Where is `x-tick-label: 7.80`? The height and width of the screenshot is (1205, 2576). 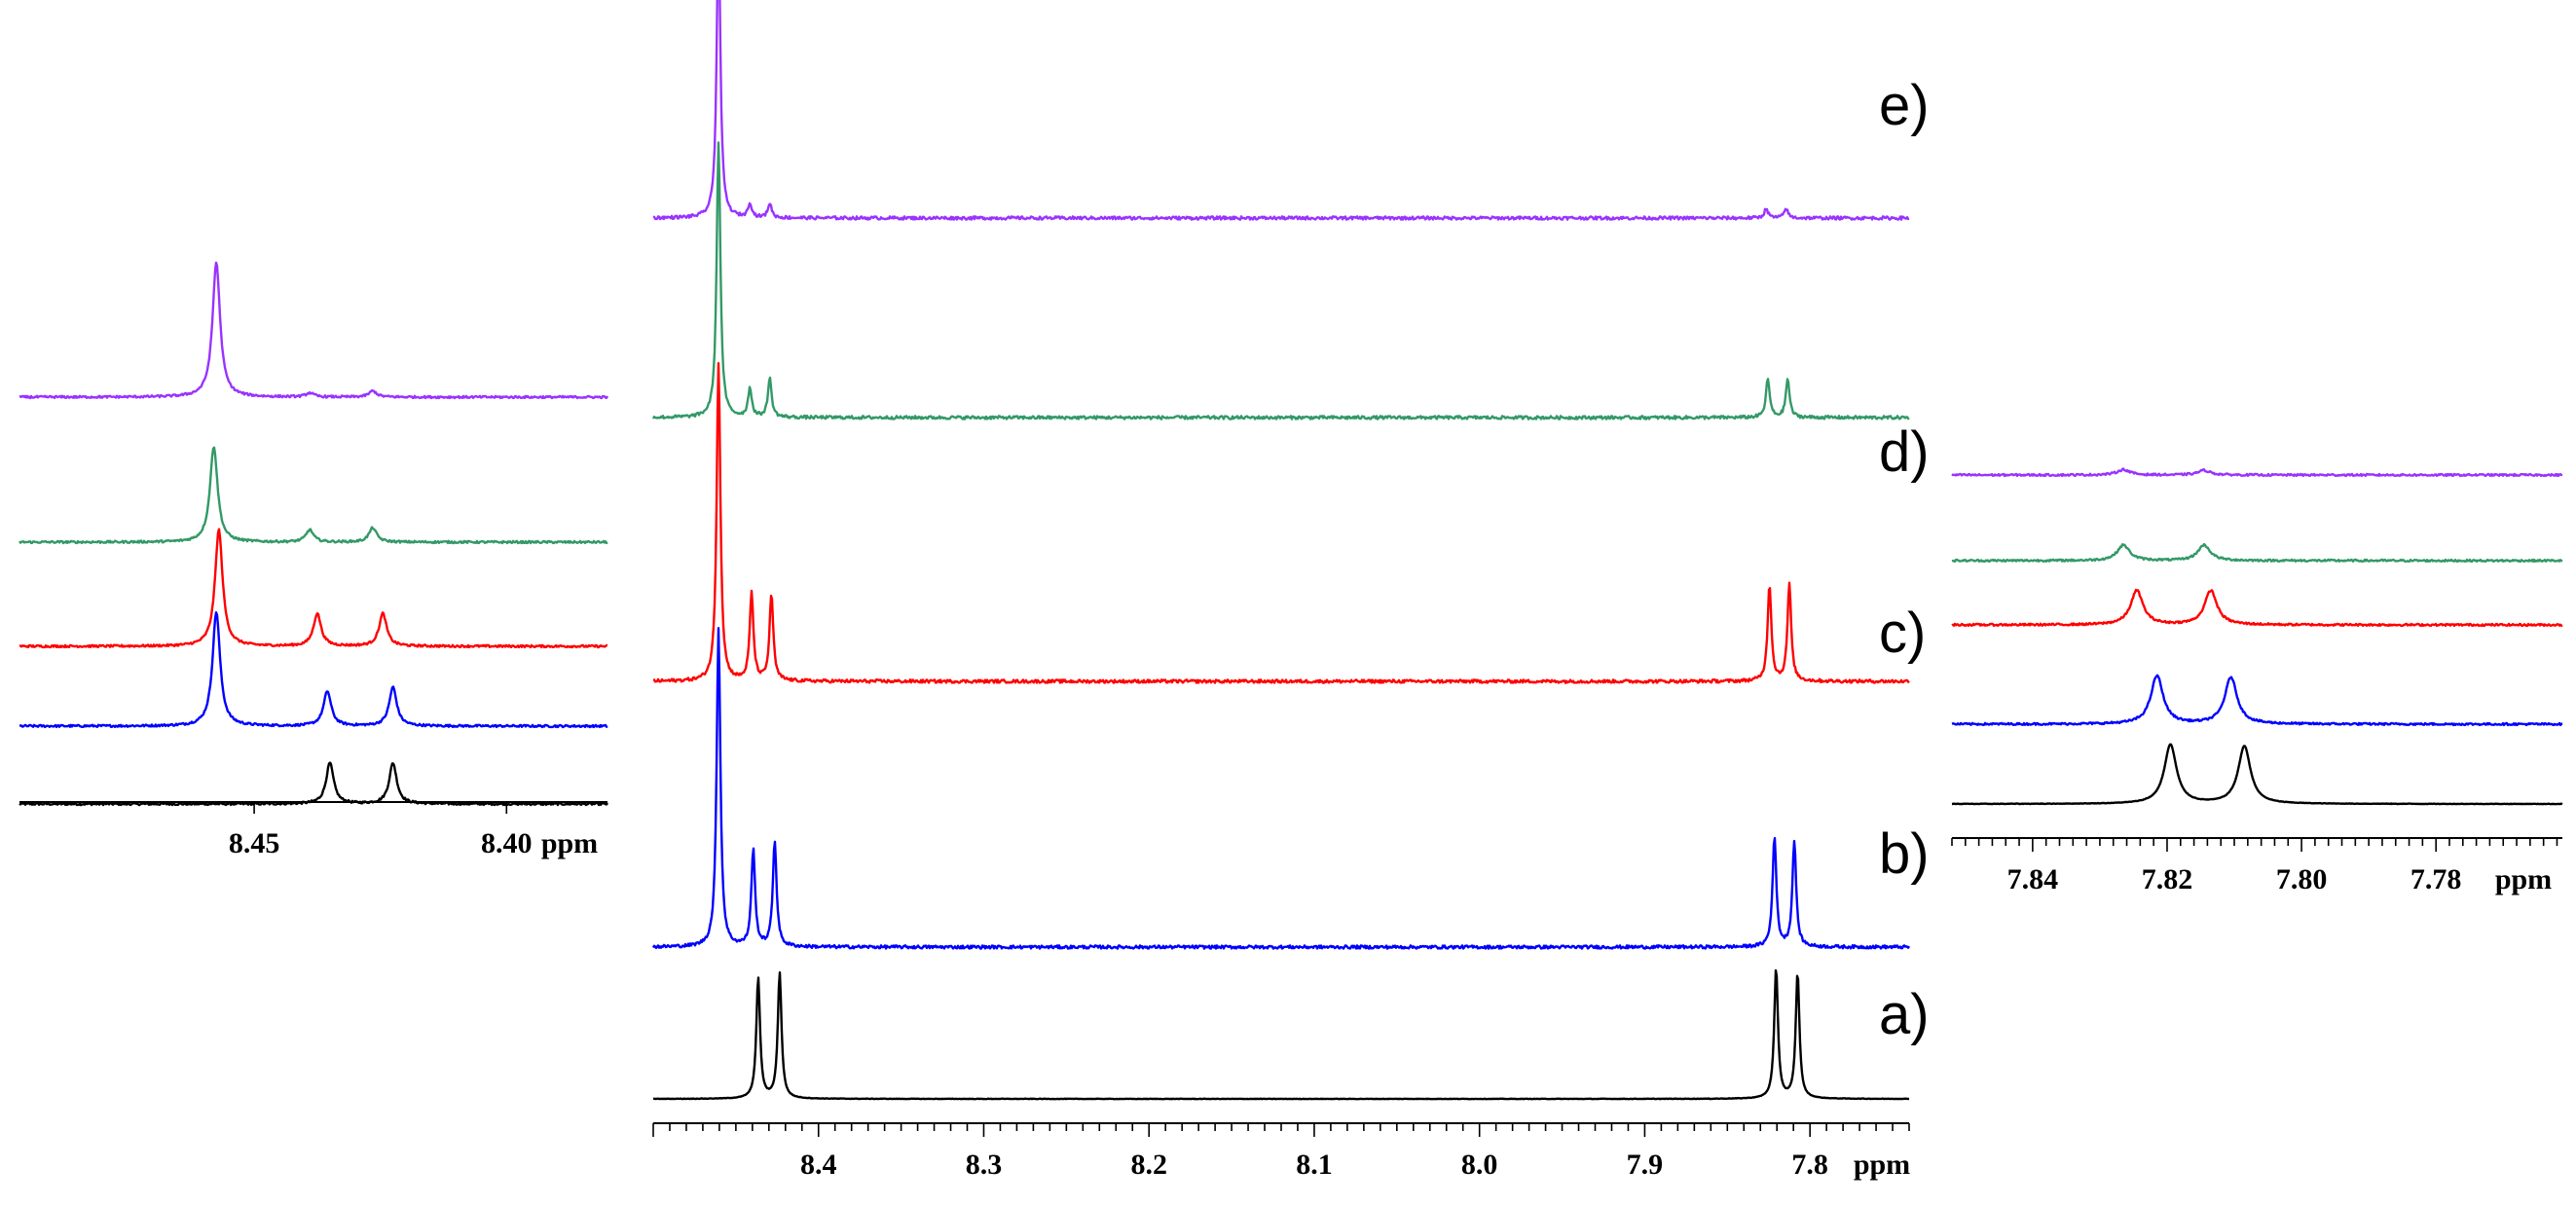
x-tick-label: 7.80 is located at coordinates (2302, 879).